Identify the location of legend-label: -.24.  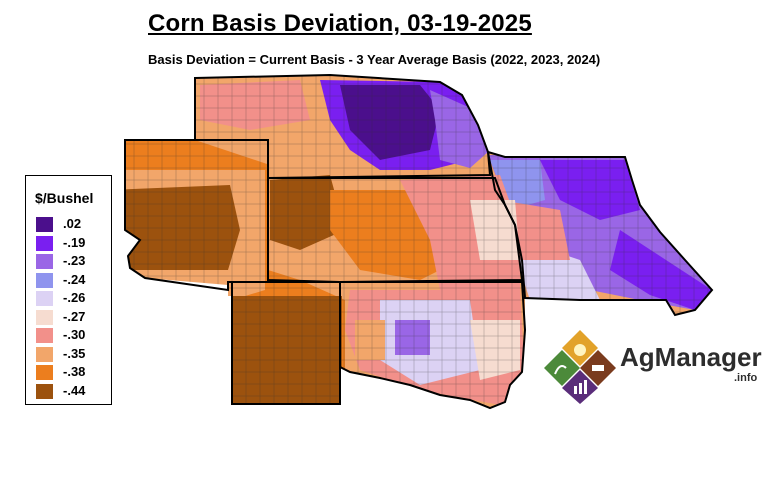
(74, 279).